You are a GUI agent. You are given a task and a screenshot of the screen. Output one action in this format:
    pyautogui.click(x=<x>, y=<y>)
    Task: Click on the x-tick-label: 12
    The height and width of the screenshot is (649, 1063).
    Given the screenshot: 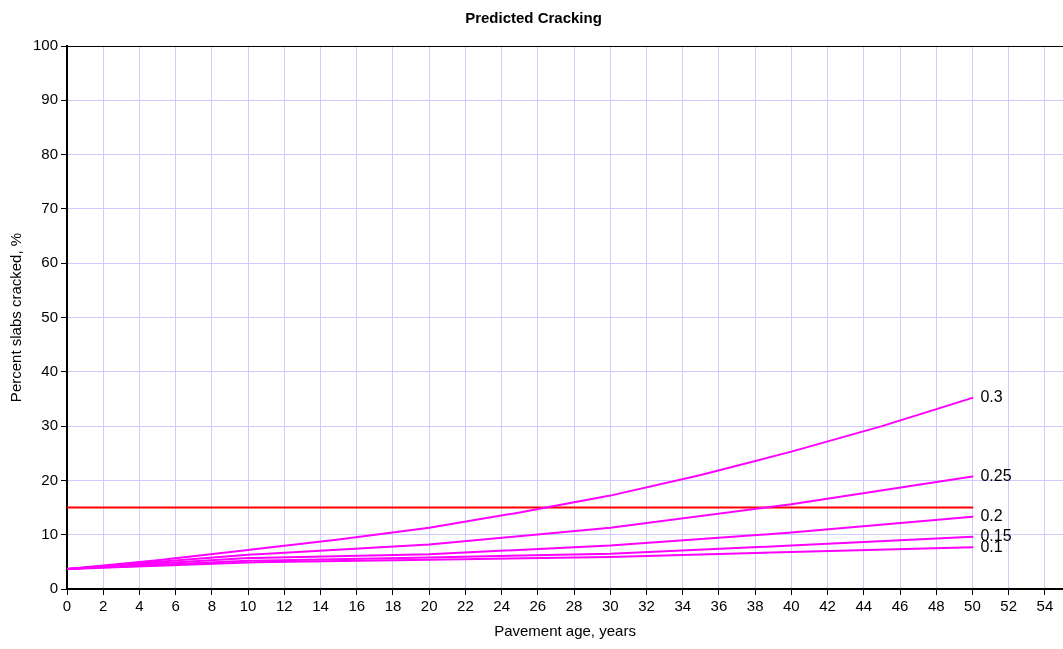 What is the action you would take?
    pyautogui.click(x=284, y=606)
    